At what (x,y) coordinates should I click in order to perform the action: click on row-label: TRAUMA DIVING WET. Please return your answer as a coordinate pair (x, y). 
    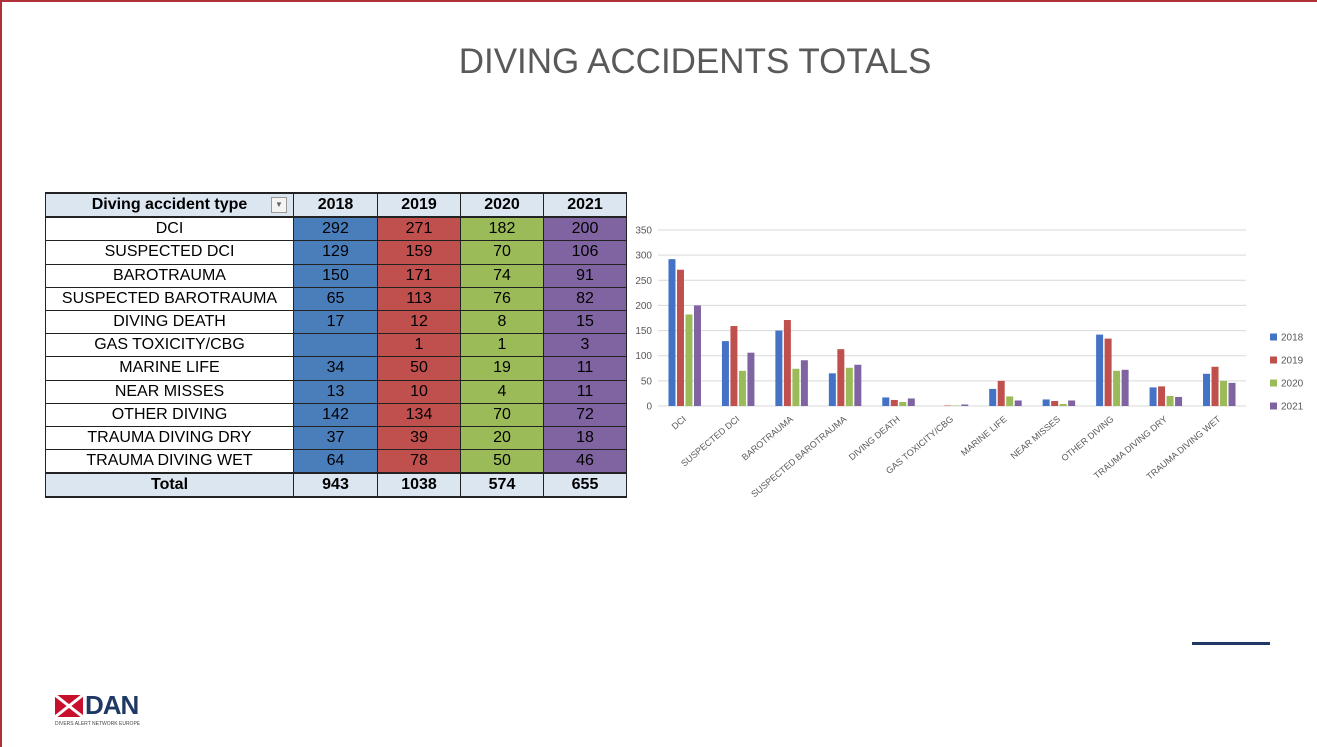
    Looking at the image, I should click on (169, 461).